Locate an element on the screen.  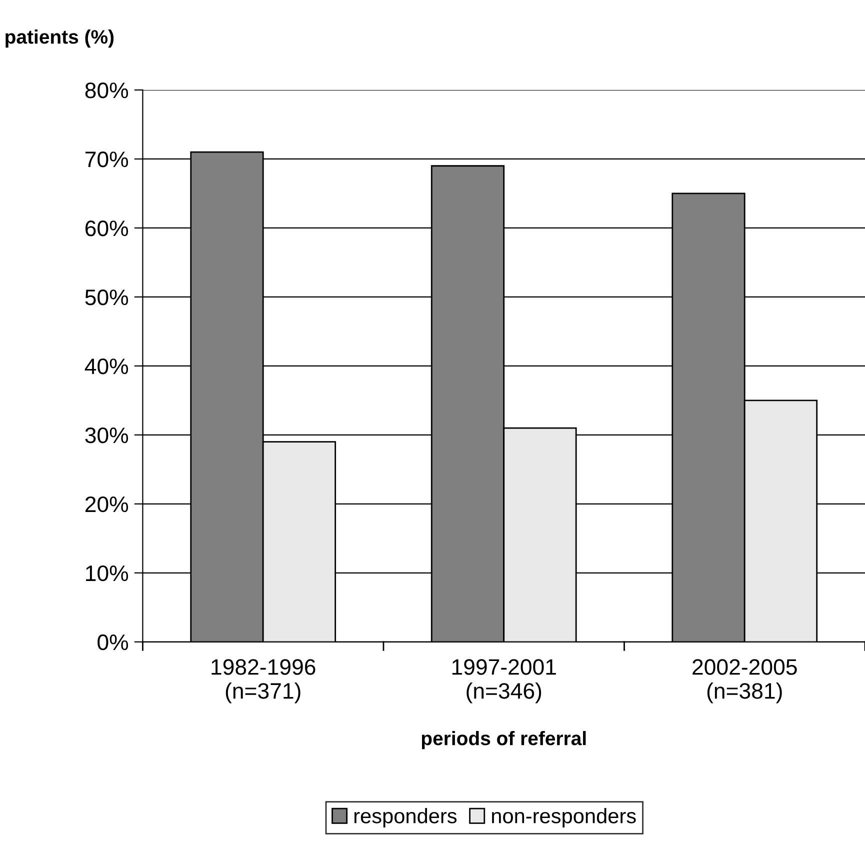
y-tick-label: 40% is located at coordinates (106, 366).